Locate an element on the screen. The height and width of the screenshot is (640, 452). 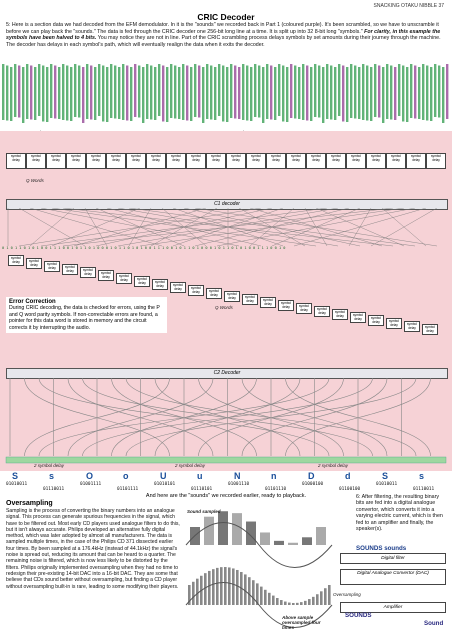
decoded-symbol-bits: 01000100 is located at coordinates (313, 484).